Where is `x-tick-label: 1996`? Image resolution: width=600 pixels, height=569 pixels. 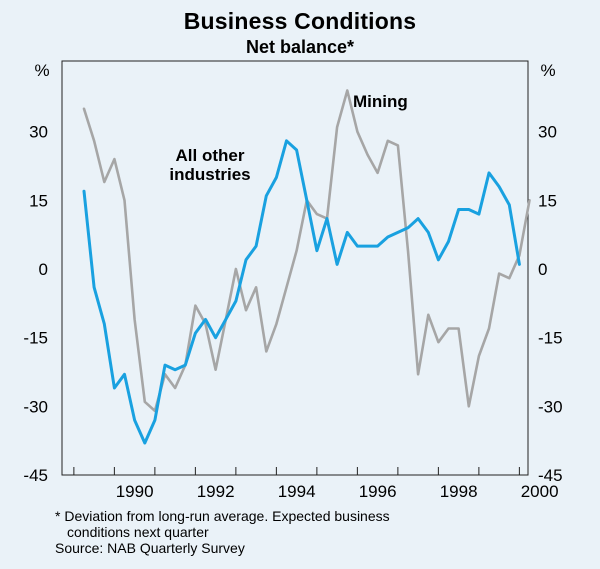
x-tick-label: 1996 is located at coordinates (378, 491).